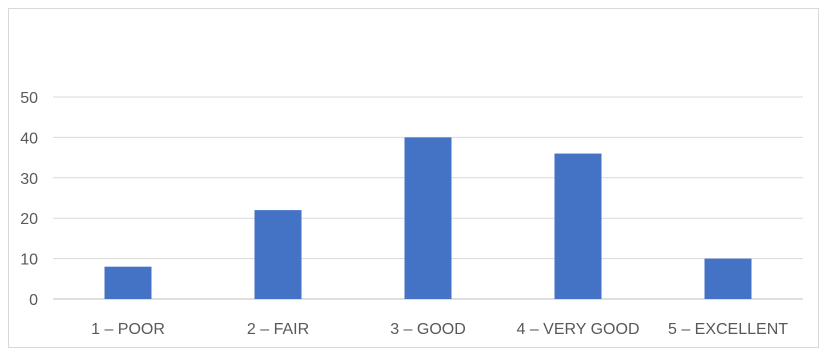 The height and width of the screenshot is (348, 828). Describe the element at coordinates (29, 219) in the screenshot. I see `y-tick-label: 20` at that location.